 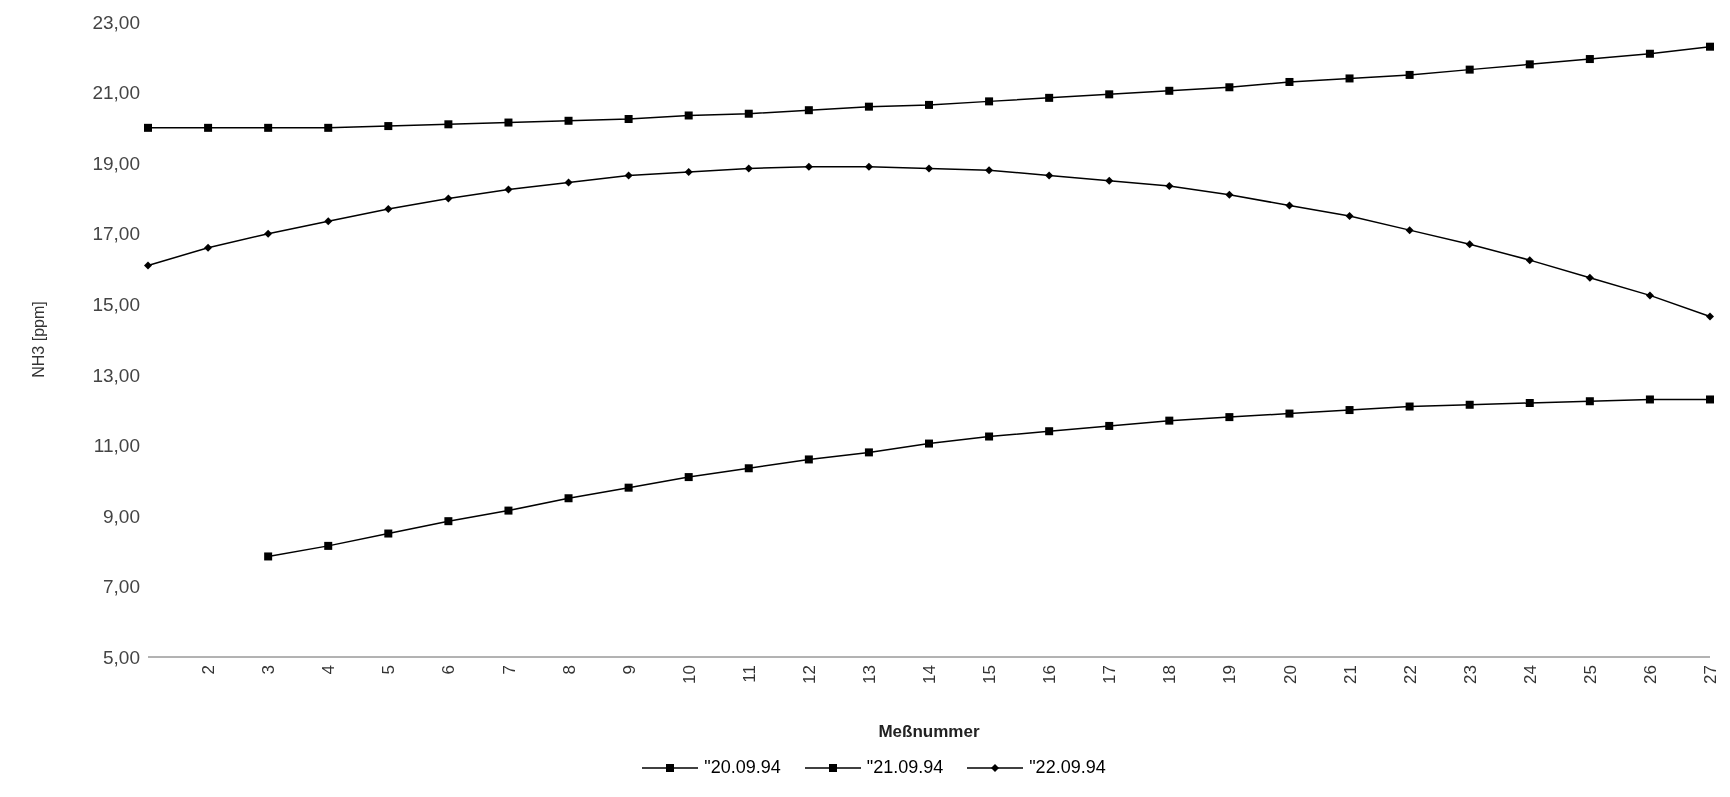 I want to click on x-tick-label: 25, so click(x=1590, y=674).